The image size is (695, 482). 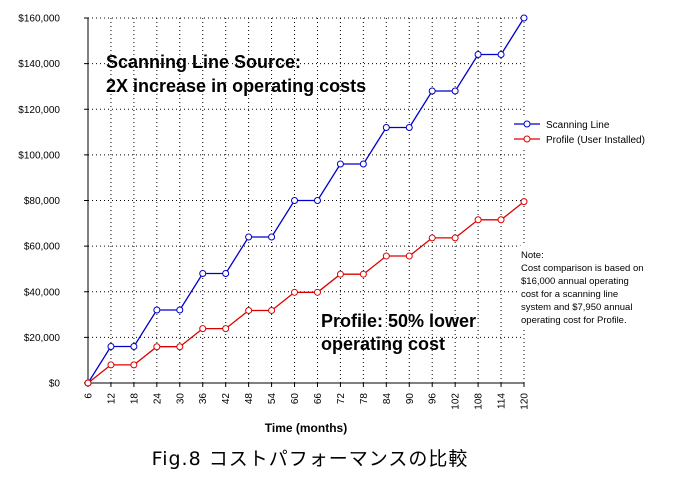 I want to click on note-line-2: Cost comparison is based on, so click(x=582, y=268).